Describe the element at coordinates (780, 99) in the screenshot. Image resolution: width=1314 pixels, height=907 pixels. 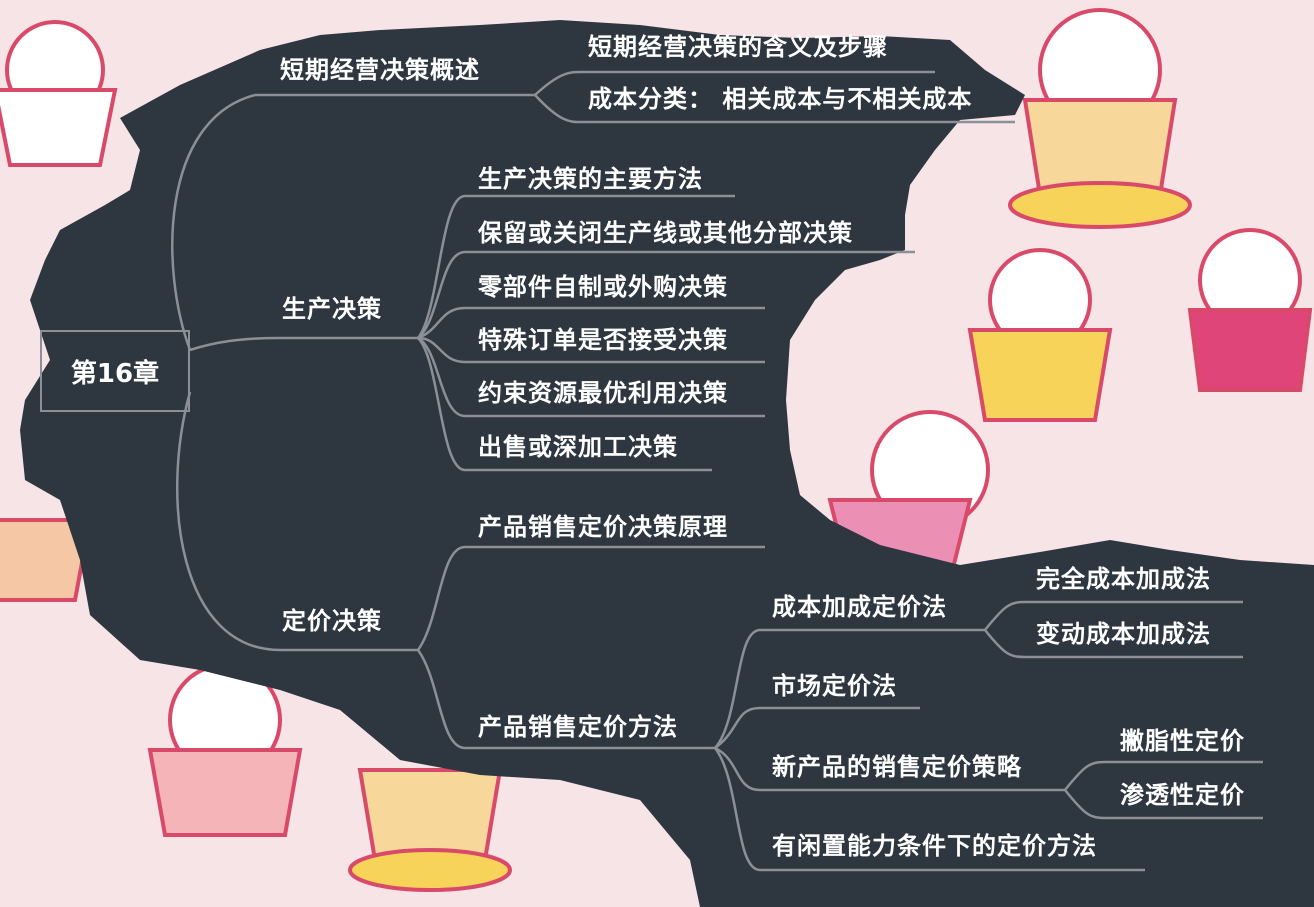
I see `node-cost-classification: 成本分类： 相关成本与不相关成本` at that location.